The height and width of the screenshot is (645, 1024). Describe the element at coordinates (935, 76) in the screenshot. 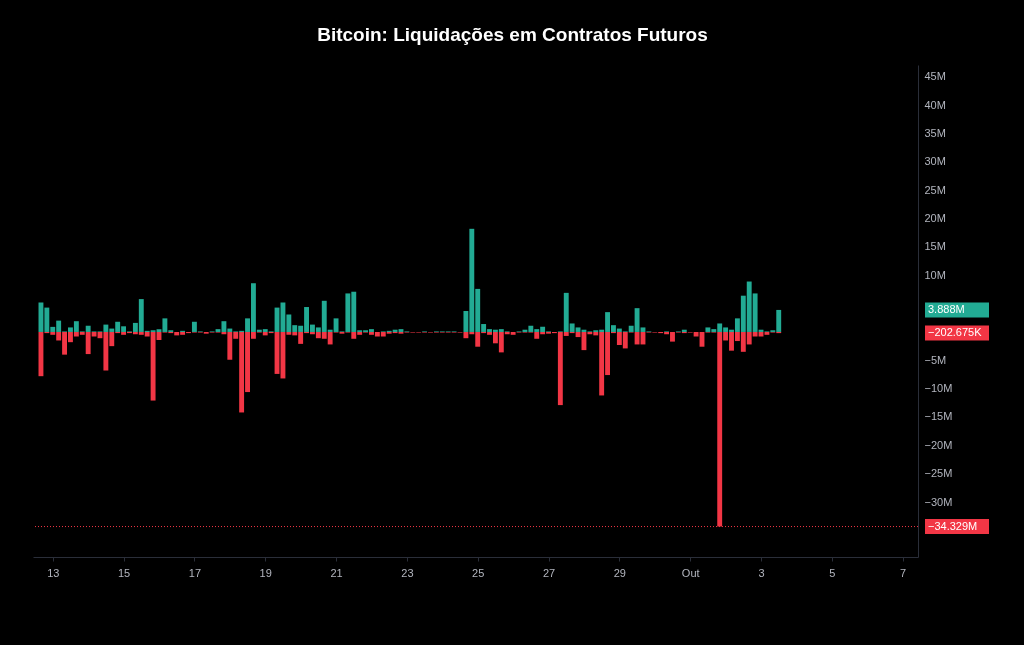

I see `y-tick-label: 45M` at that location.